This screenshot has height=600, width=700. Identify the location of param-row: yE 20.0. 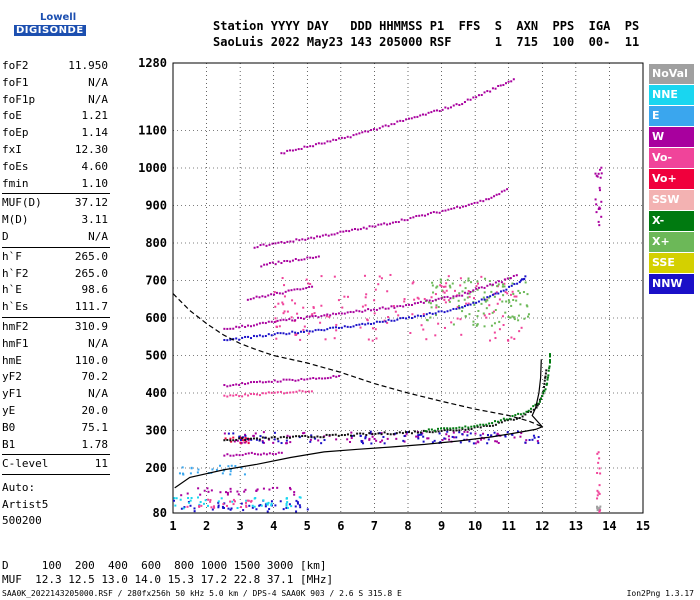
(56, 411).